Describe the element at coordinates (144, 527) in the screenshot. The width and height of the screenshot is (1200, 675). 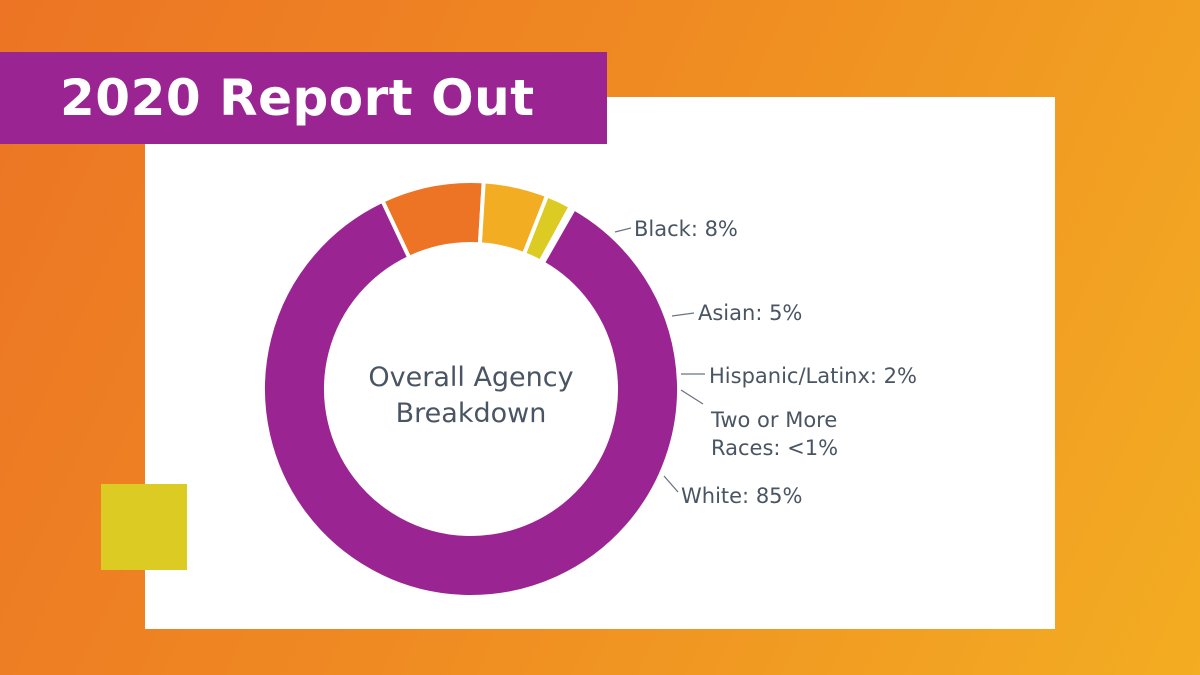
I see `decorative-square` at that location.